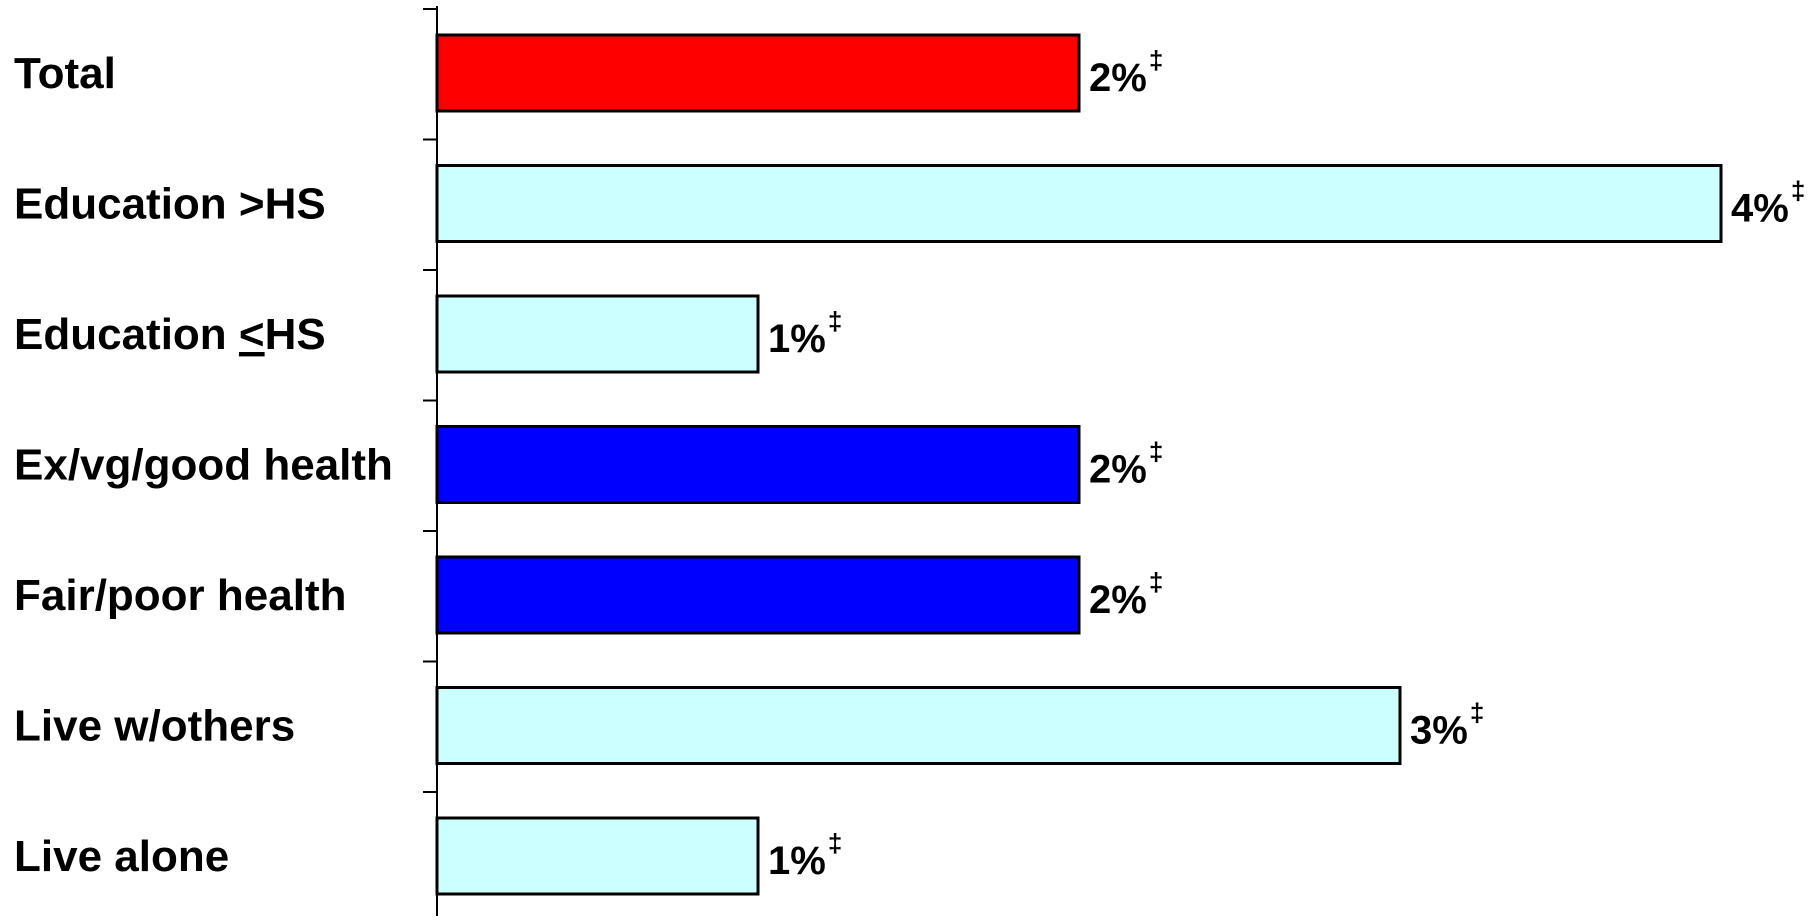 This screenshot has height=921, width=1820. Describe the element at coordinates (121, 856) in the screenshot. I see `category-label: Live alone` at that location.